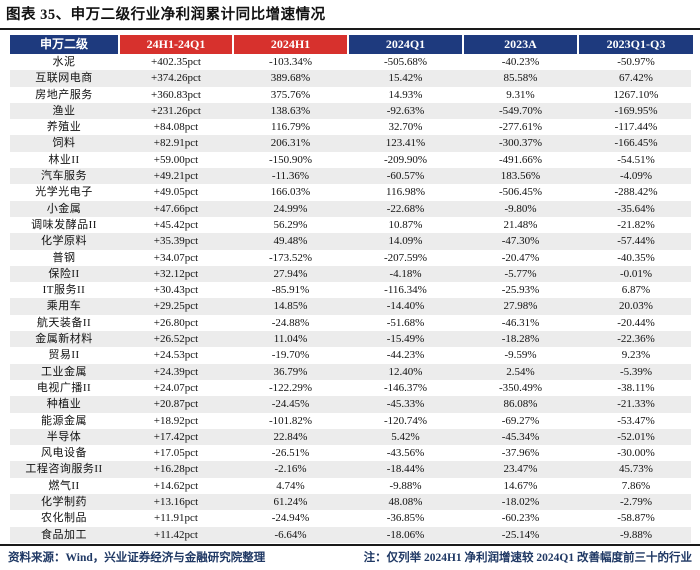  I want to click on value-cell: -22.36%, so click(636, 339).